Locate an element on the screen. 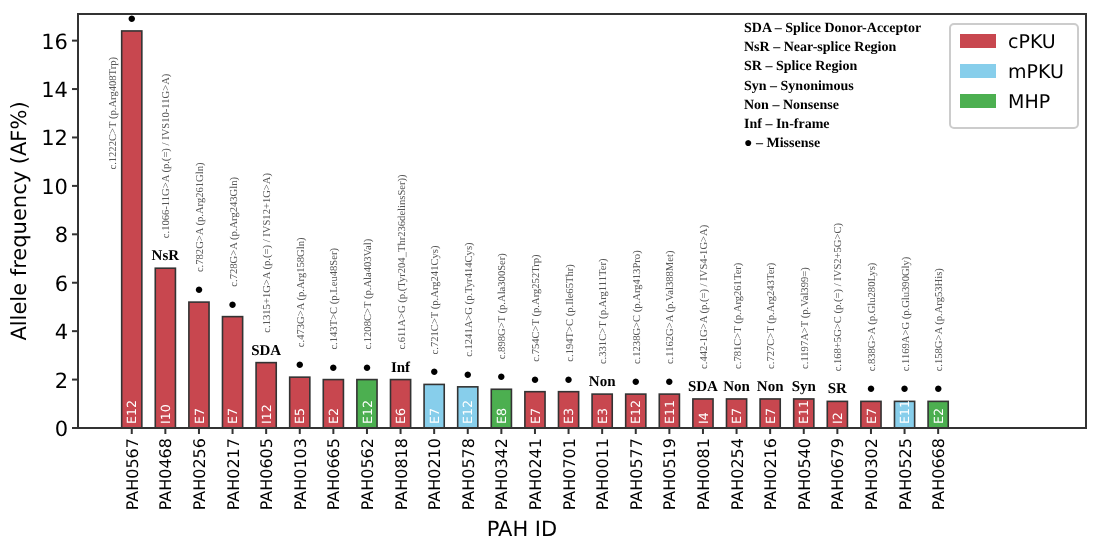 The width and height of the screenshot is (1100, 546). x-tick-label: PAH0210 is located at coordinates (435, 474).